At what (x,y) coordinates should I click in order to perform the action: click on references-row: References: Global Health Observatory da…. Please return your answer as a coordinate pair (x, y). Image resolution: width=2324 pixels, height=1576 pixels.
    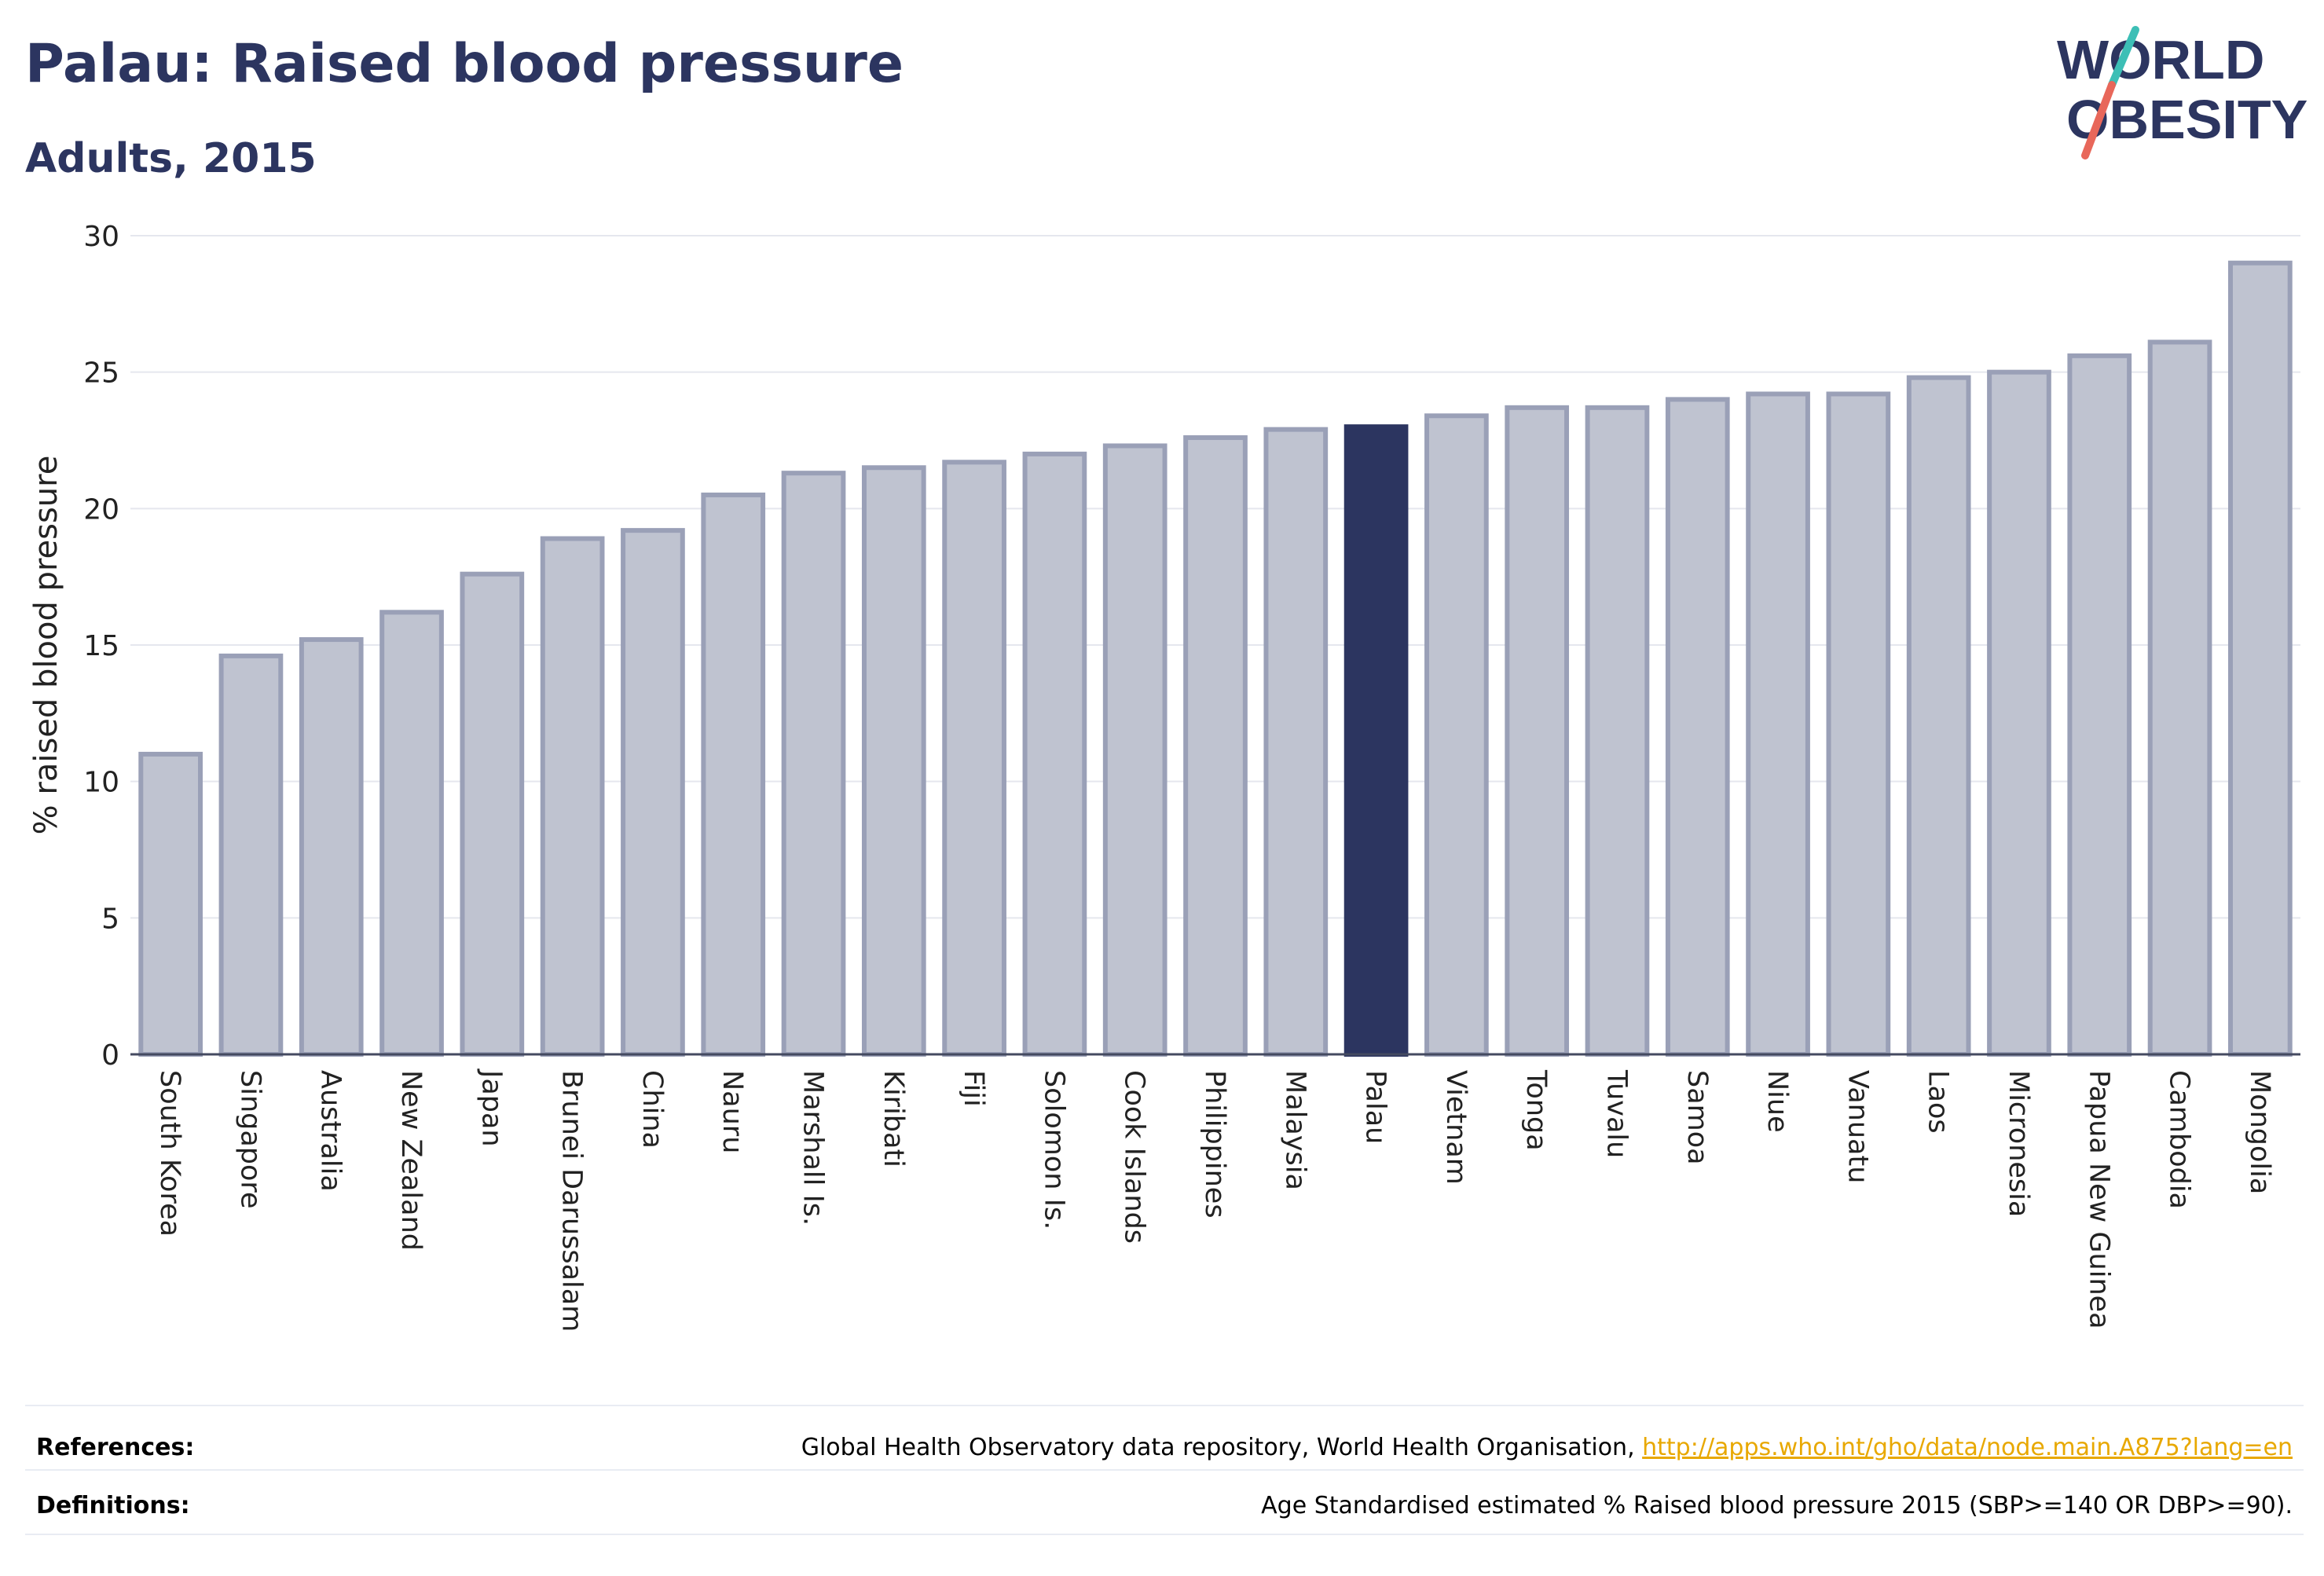
    Looking at the image, I should click on (1164, 1447).